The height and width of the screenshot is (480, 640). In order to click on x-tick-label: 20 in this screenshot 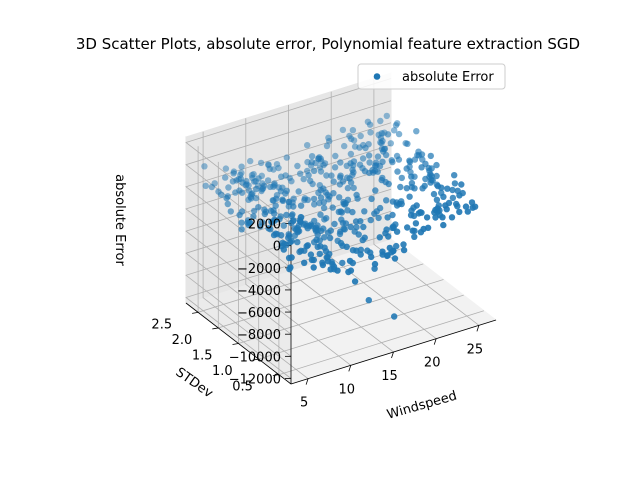, I will do `click(432, 363)`.